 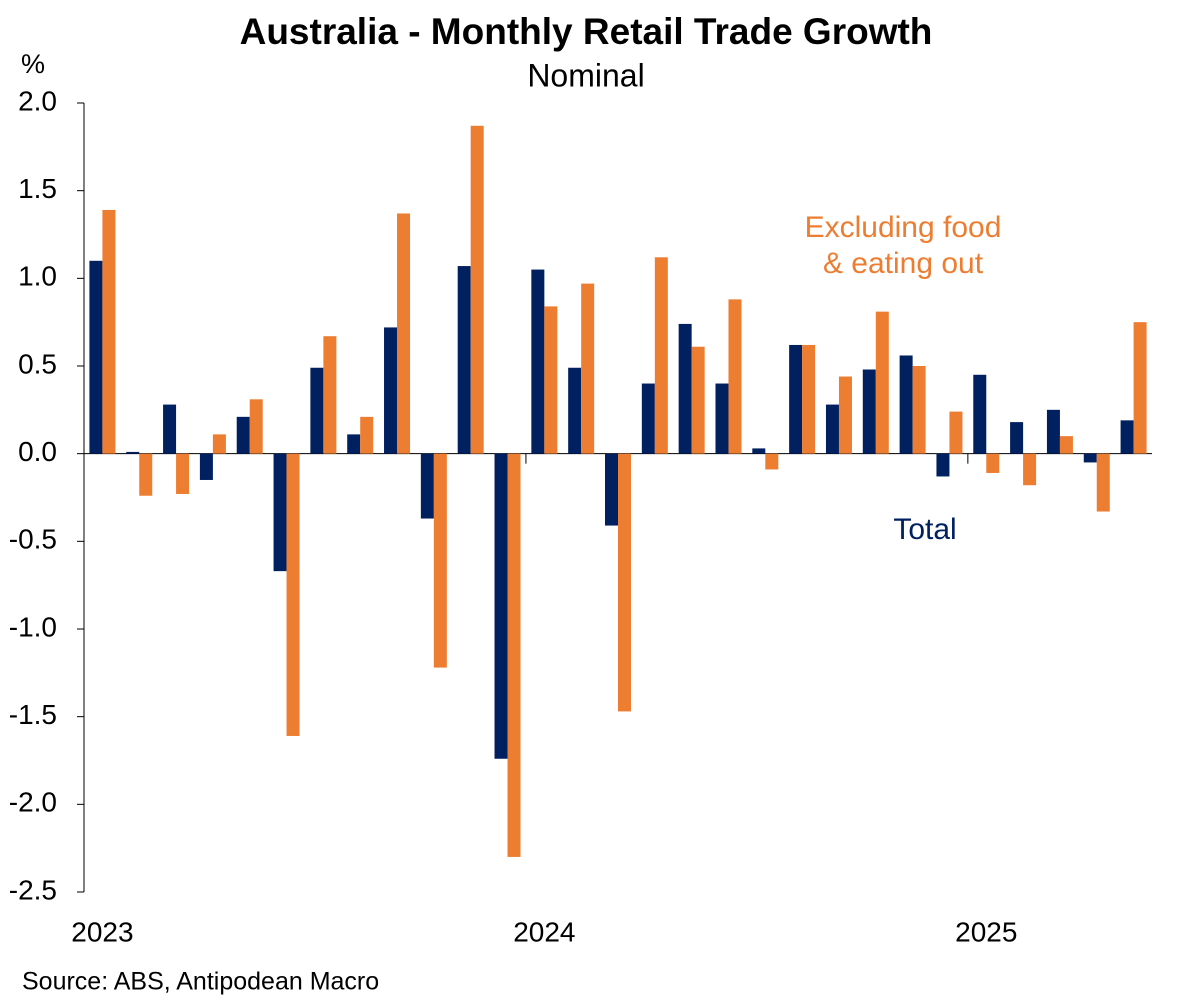 I want to click on x-tick-label: 2025, so click(x=986, y=931).